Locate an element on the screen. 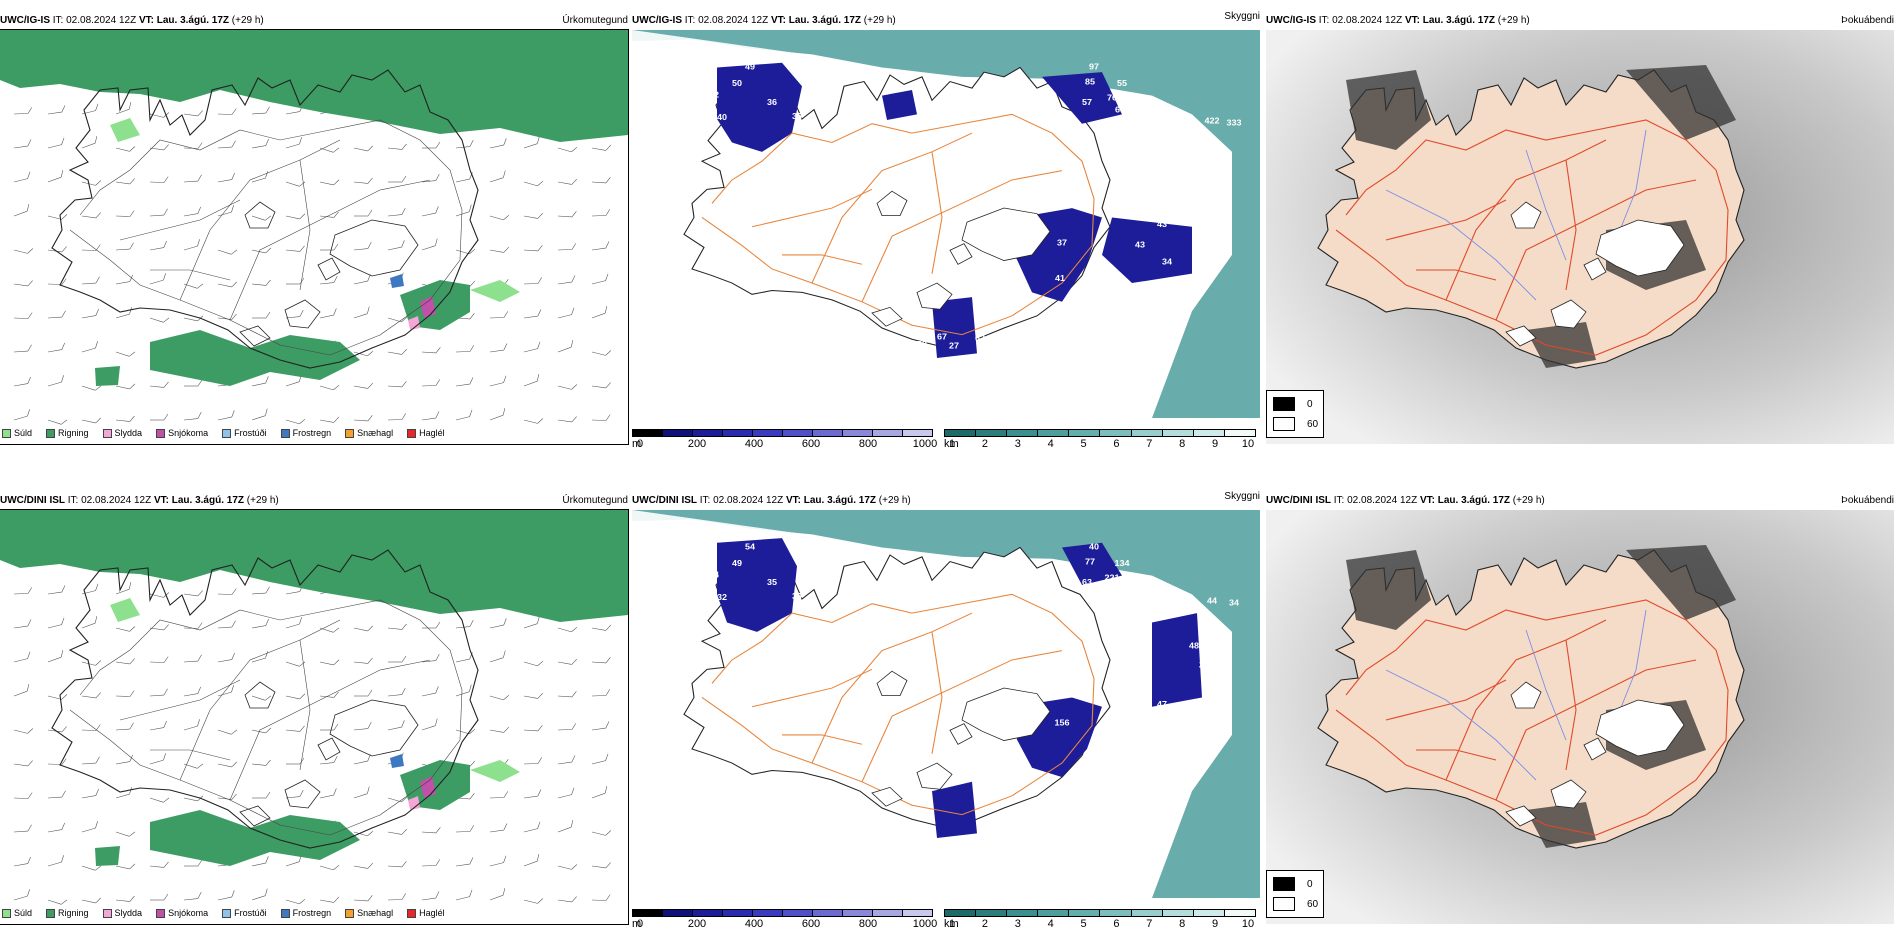 Image resolution: width=1900 pixels, height=950 pixels. legend-label: Haglél is located at coordinates (432, 433).